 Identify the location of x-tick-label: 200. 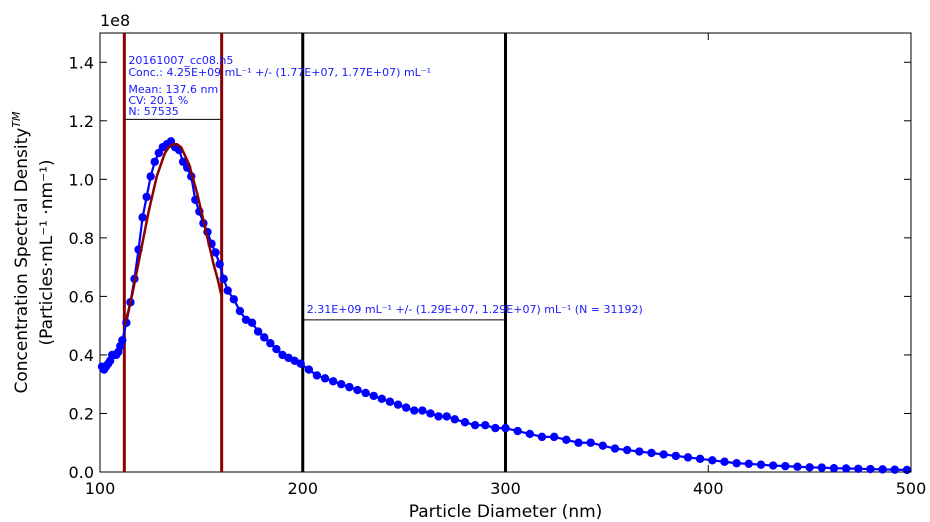
(302, 488).